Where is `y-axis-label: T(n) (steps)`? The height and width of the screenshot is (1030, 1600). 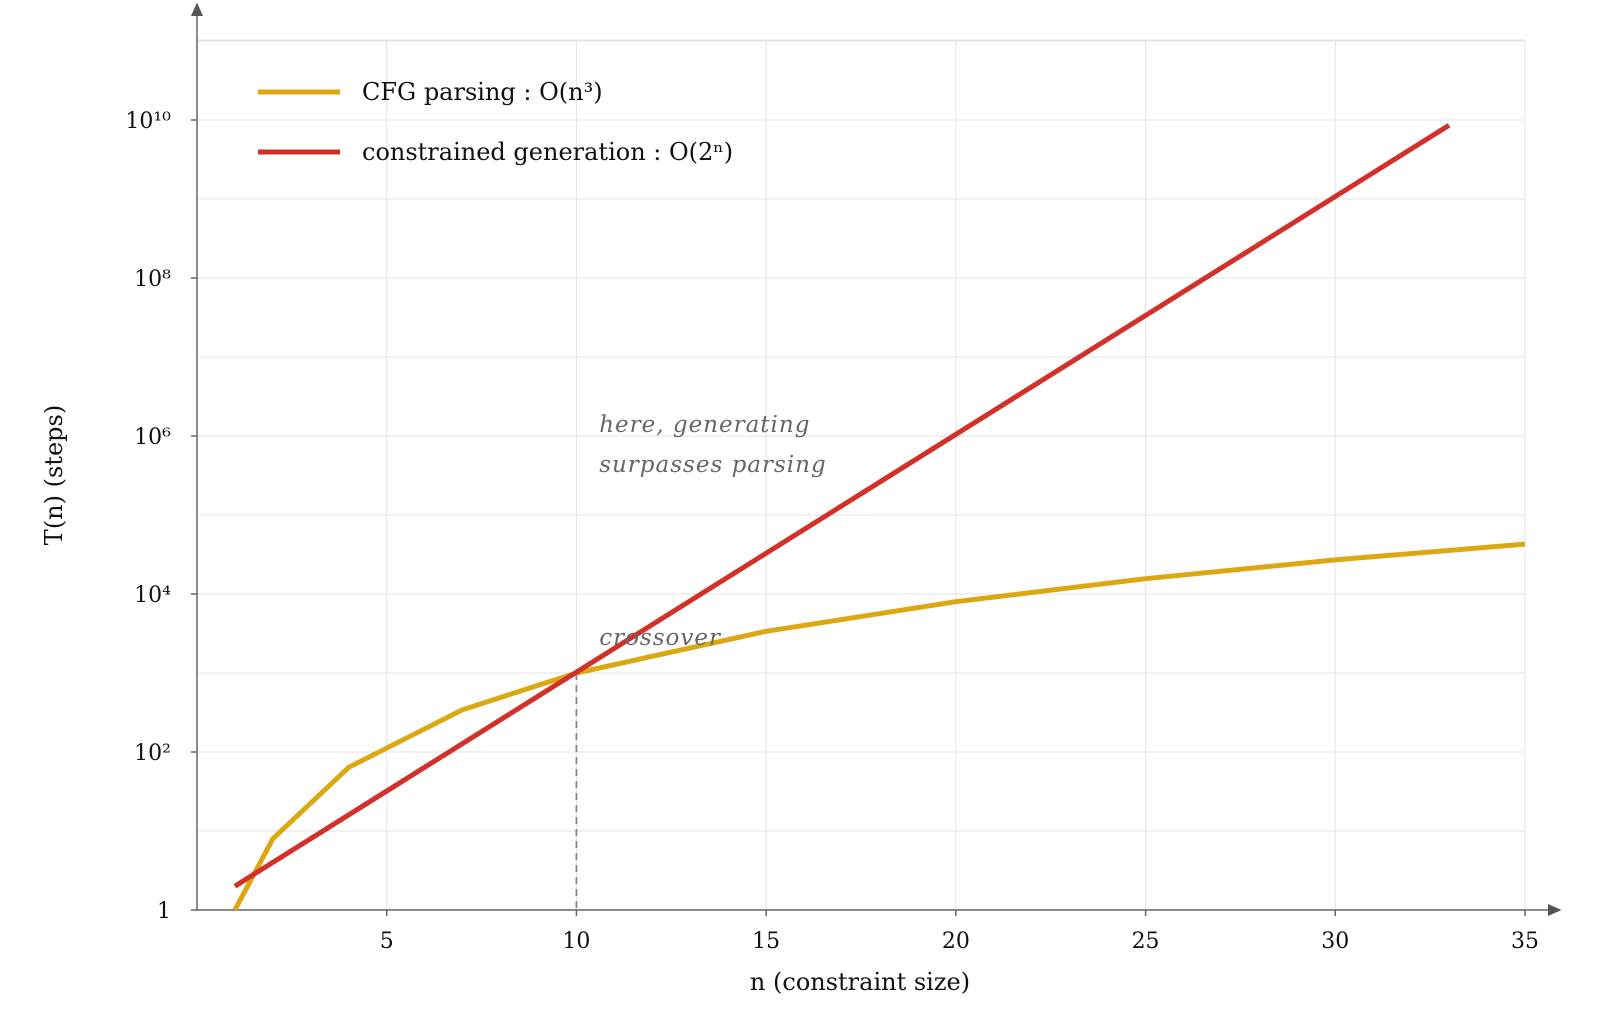 y-axis-label: T(n) (steps) is located at coordinates (54, 475).